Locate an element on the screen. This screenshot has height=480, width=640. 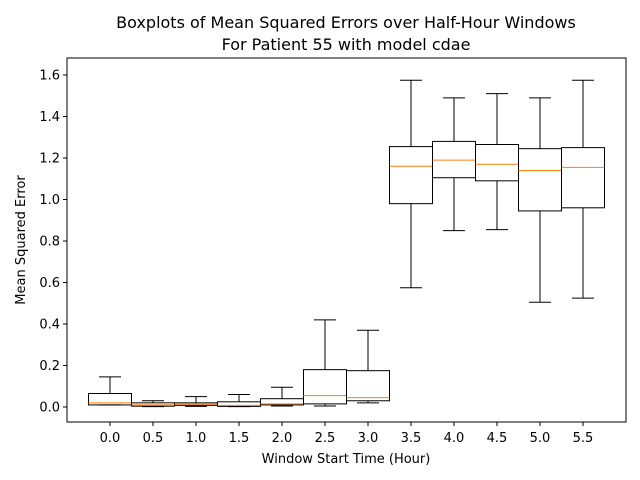
box-1.5 is located at coordinates (239, 401).